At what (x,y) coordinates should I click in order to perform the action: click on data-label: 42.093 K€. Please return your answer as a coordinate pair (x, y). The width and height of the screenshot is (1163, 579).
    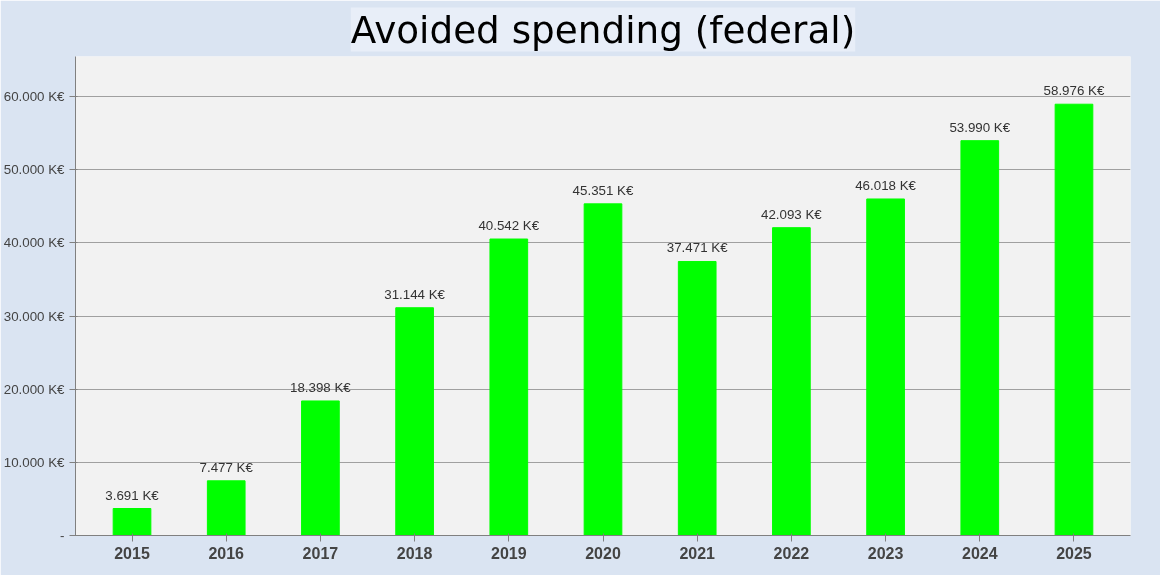
    Looking at the image, I should click on (792, 214).